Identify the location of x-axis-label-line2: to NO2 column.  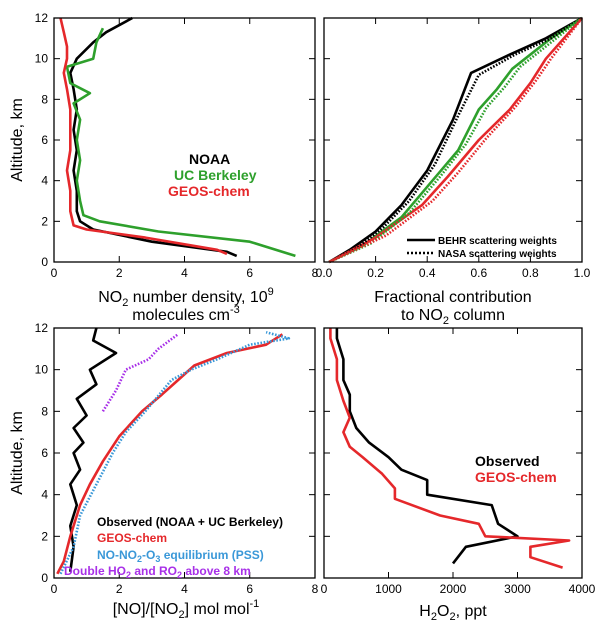
(453, 317).